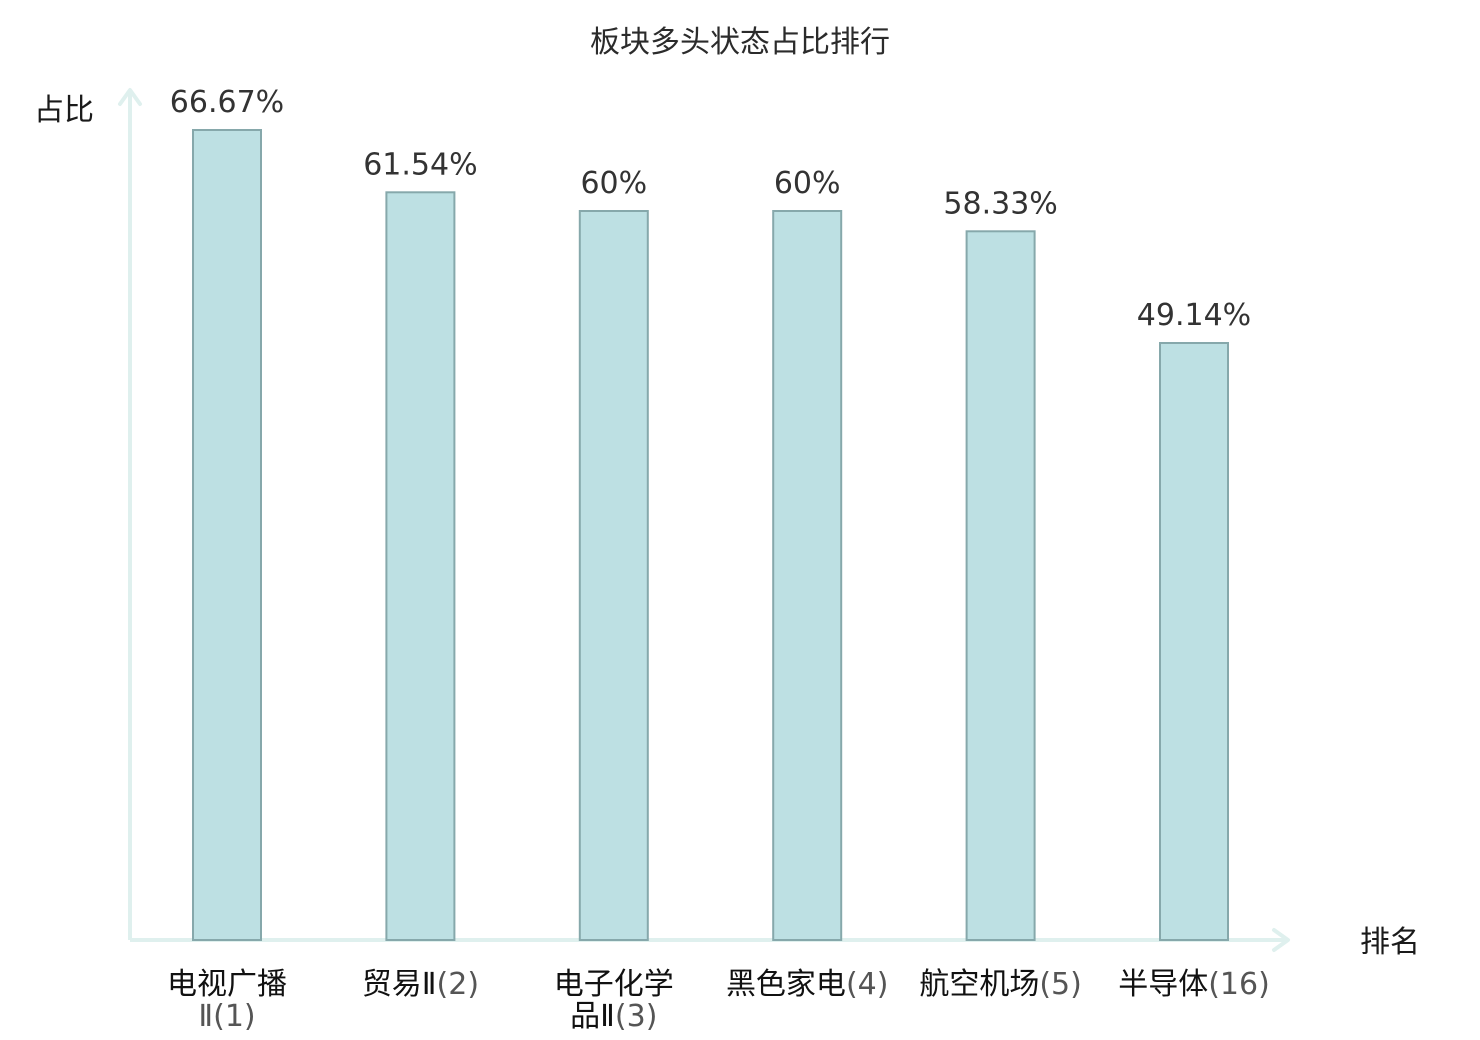 This screenshot has height=1040, width=1480. Describe the element at coordinates (130, 97) in the screenshot. I see `y-axis-arrow` at that location.